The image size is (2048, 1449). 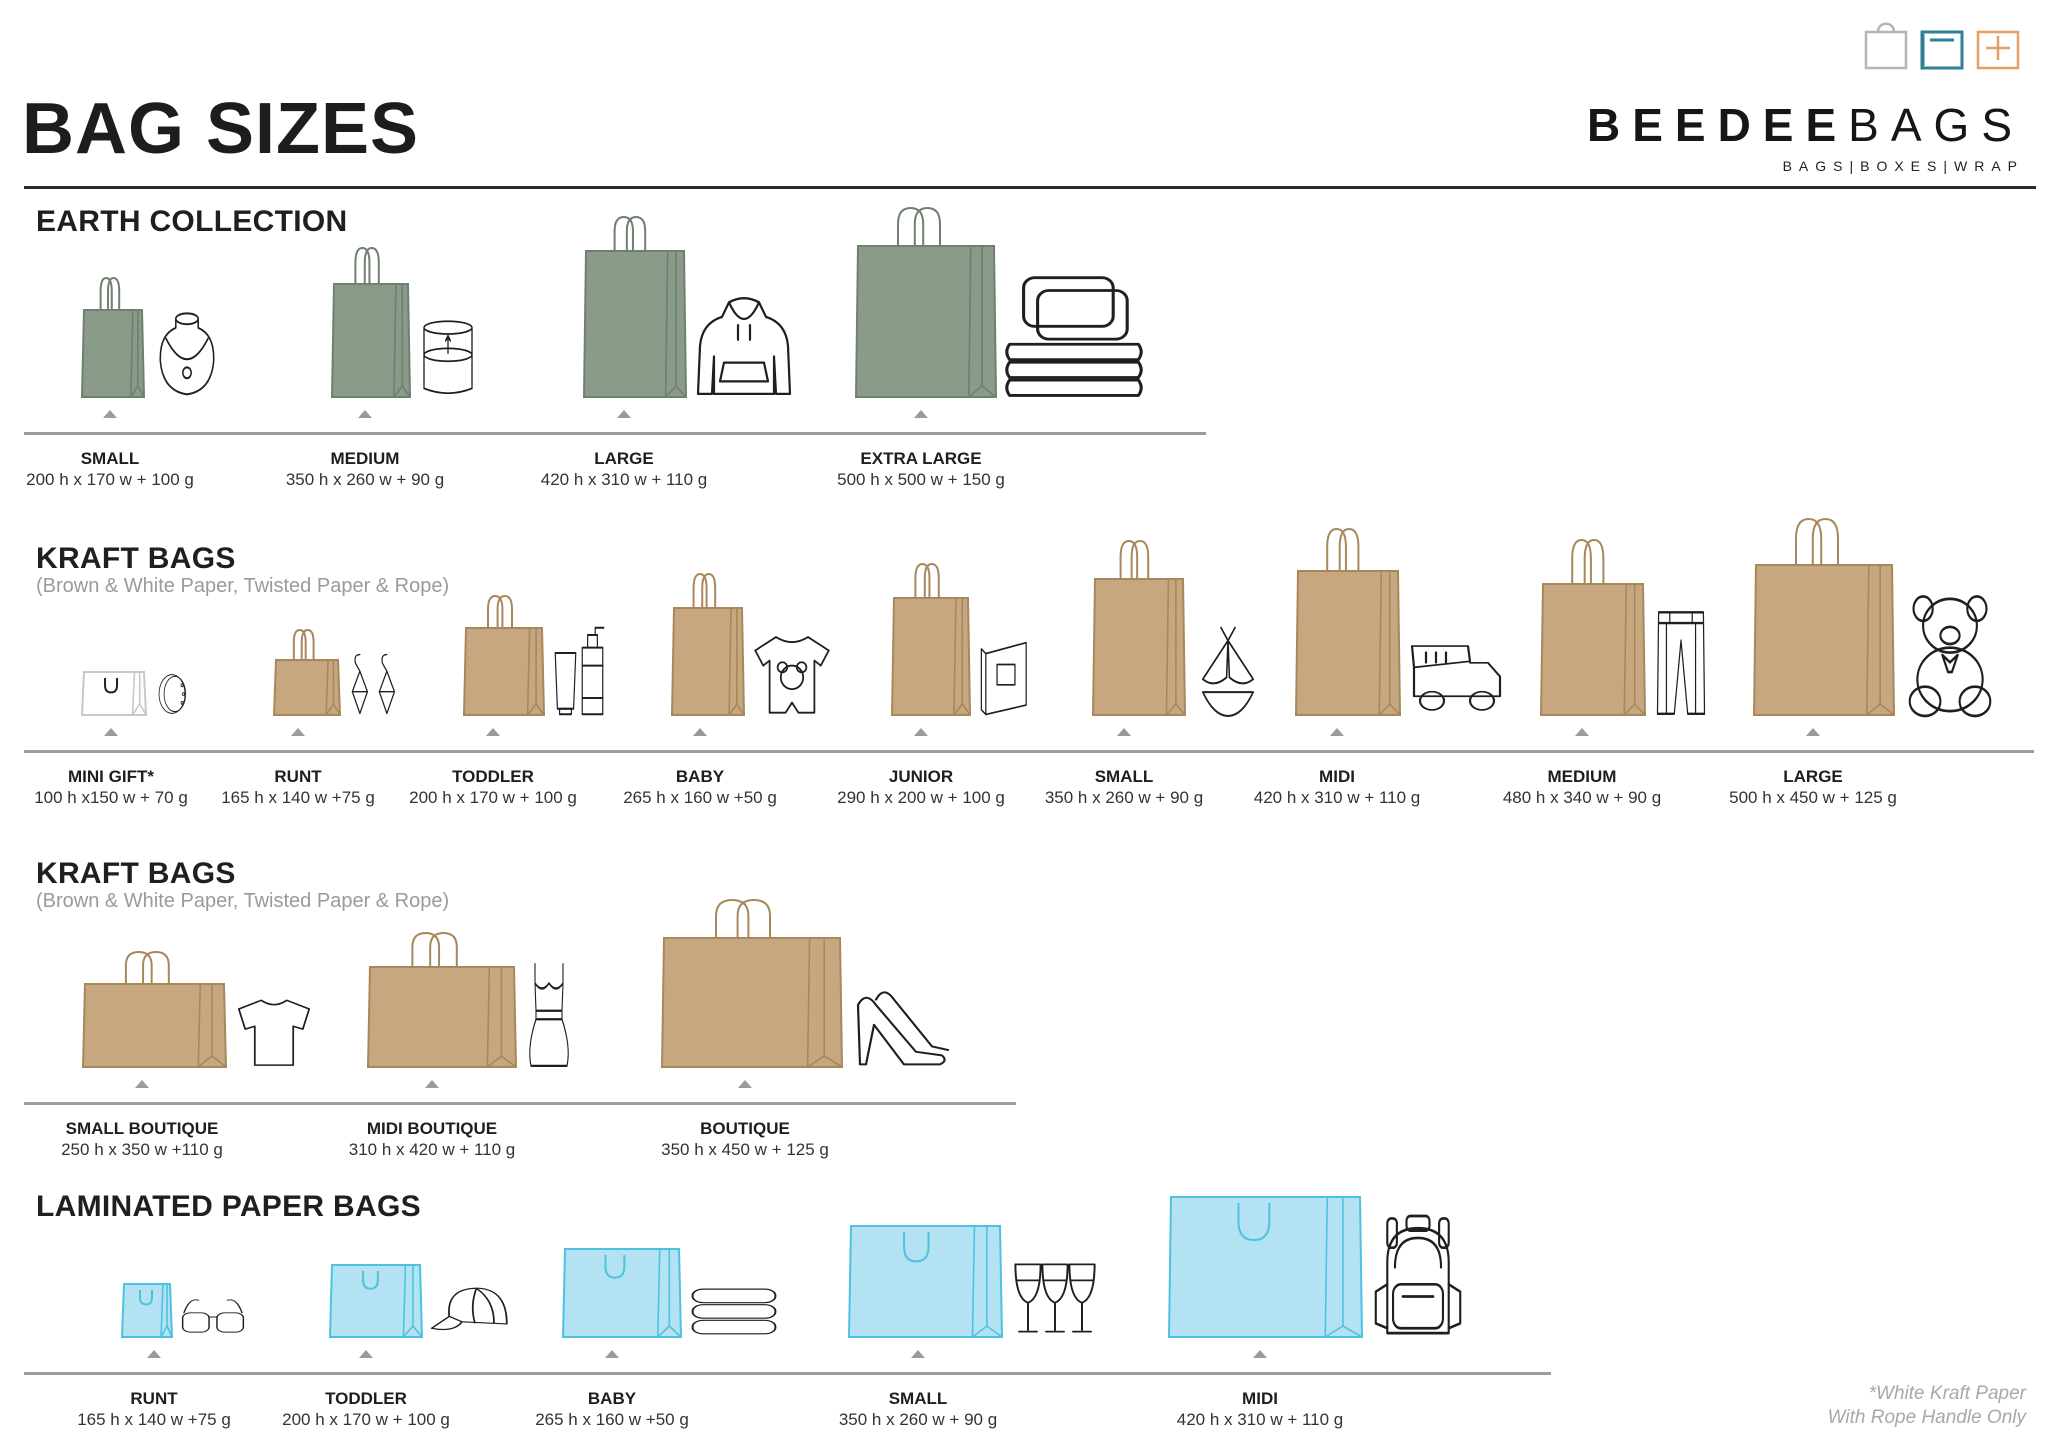 I want to click on box-minus-icon, so click(x=1942, y=50).